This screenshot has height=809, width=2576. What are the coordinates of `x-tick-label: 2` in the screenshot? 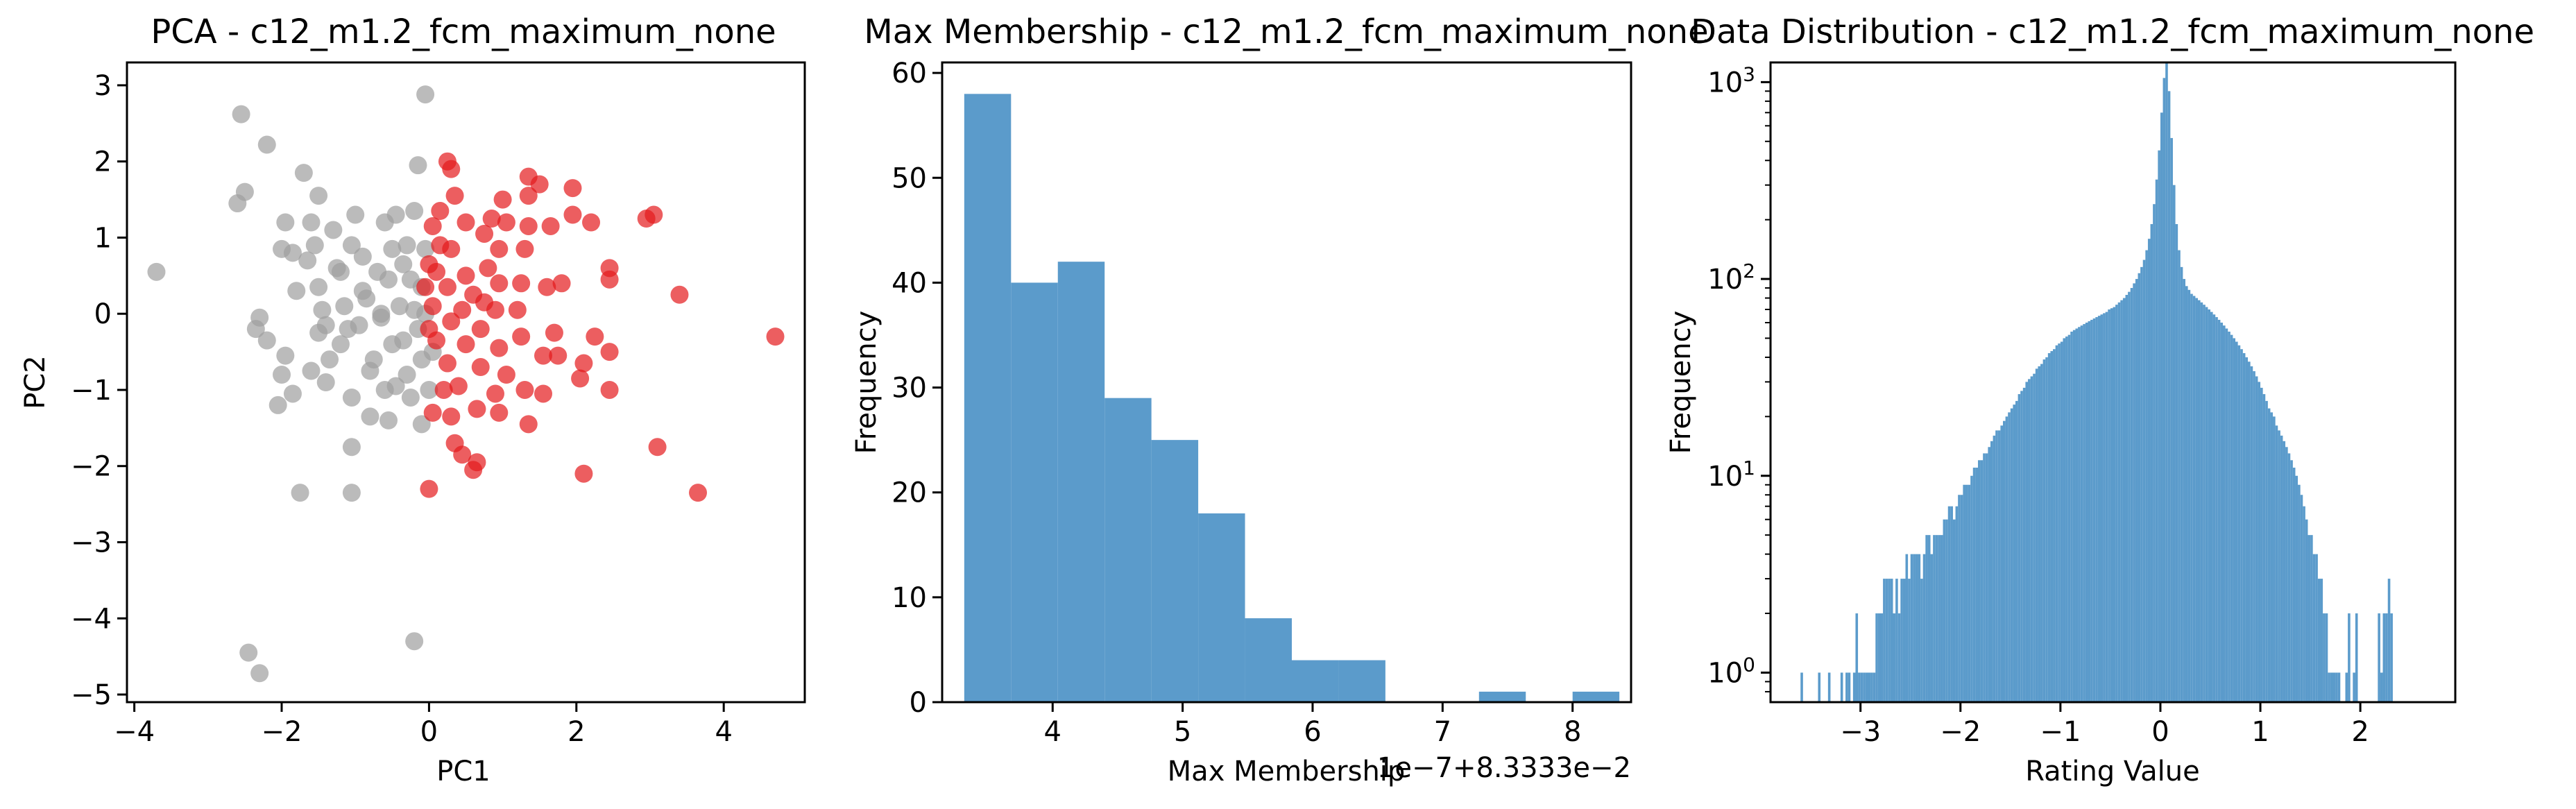 It's located at (576, 732).